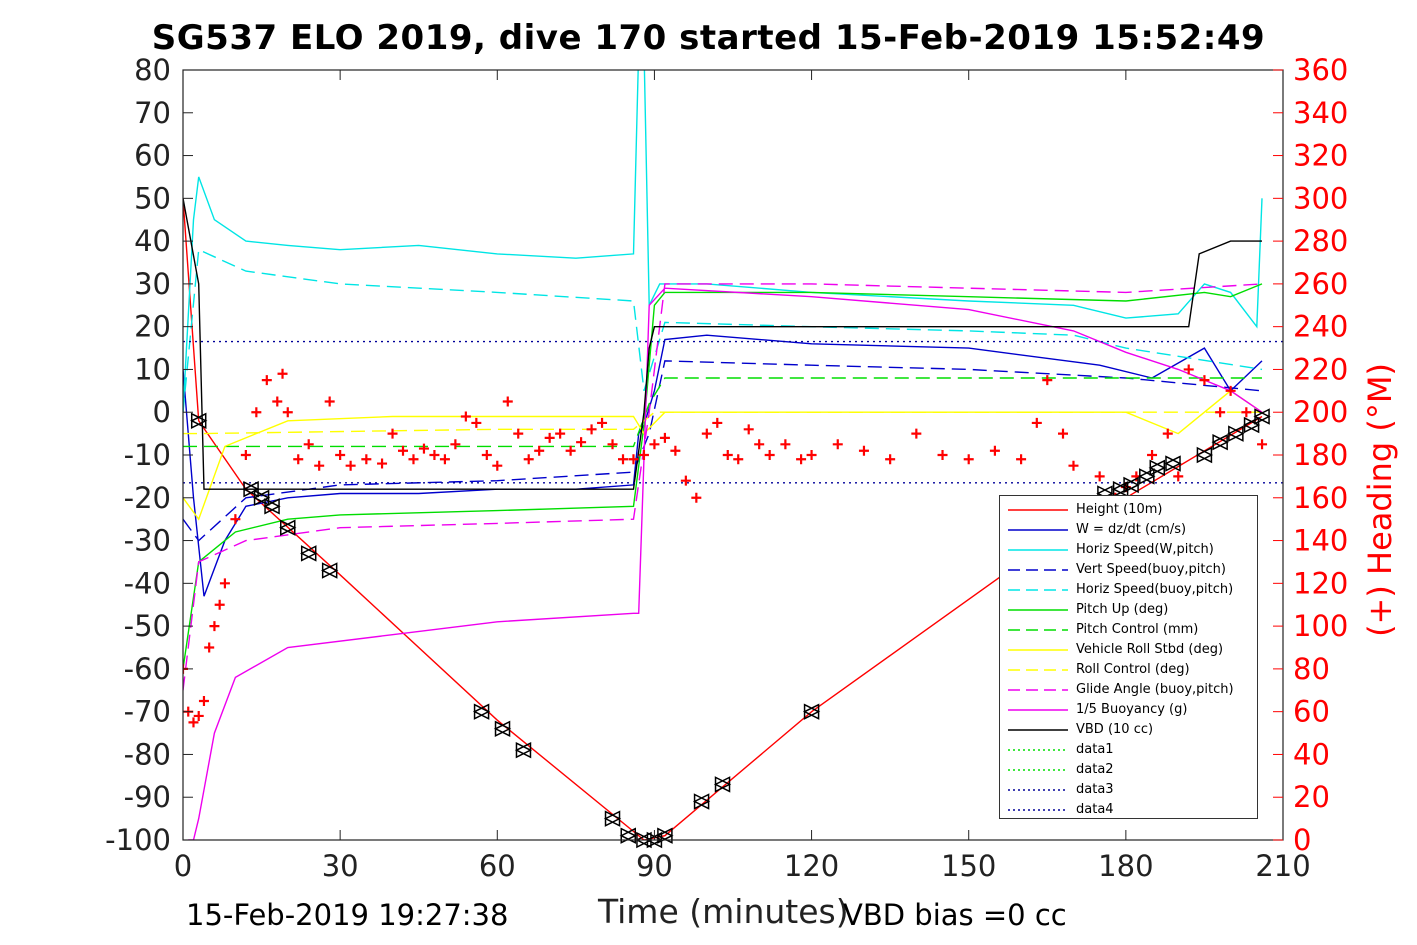 This screenshot has height=945, width=1417. Describe the element at coordinates (811, 866) in the screenshot. I see `x-tick-label: 120` at that location.